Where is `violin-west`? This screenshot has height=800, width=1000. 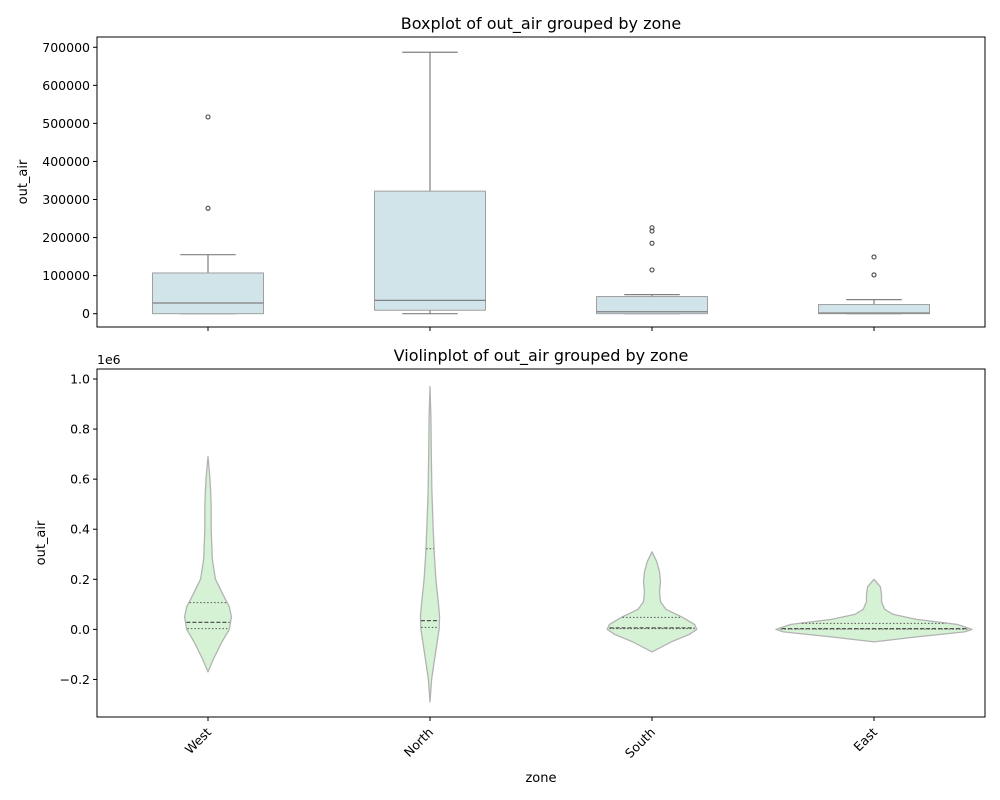
violin-west is located at coordinates (208, 564).